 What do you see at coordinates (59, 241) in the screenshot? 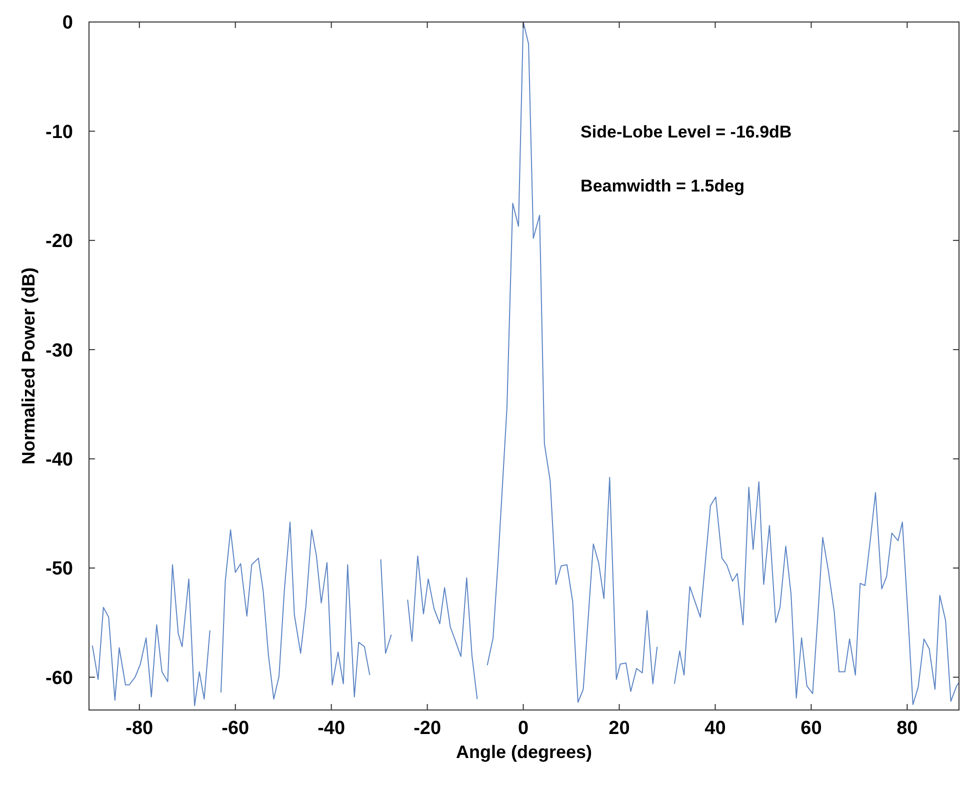
I see `y-tick-label: -20` at bounding box center [59, 241].